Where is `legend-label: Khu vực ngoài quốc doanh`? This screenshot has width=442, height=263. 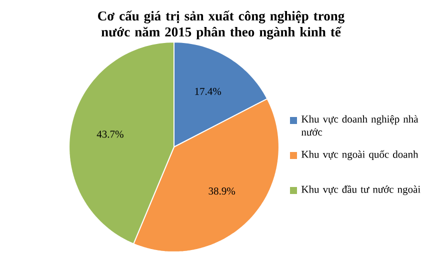
legend-label: Khu vực ngoài quốc doanh is located at coordinates (360, 155).